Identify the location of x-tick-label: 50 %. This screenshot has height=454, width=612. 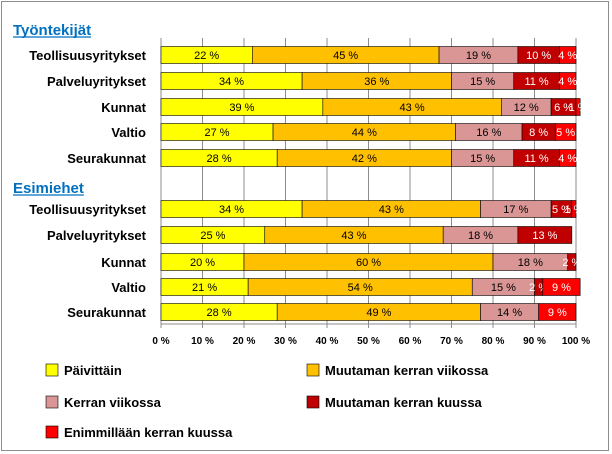
(368, 341).